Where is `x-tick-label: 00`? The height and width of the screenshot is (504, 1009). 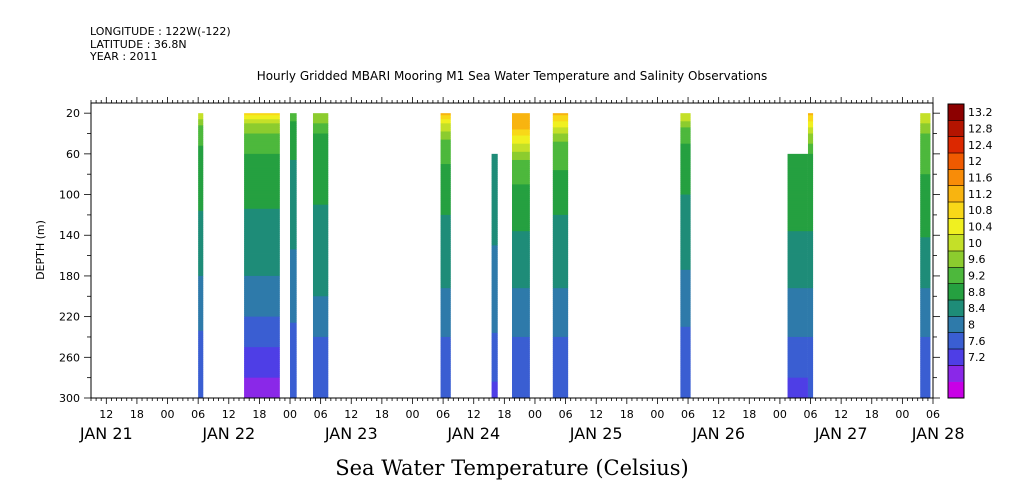
x-tick-label: 00 is located at coordinates (412, 414).